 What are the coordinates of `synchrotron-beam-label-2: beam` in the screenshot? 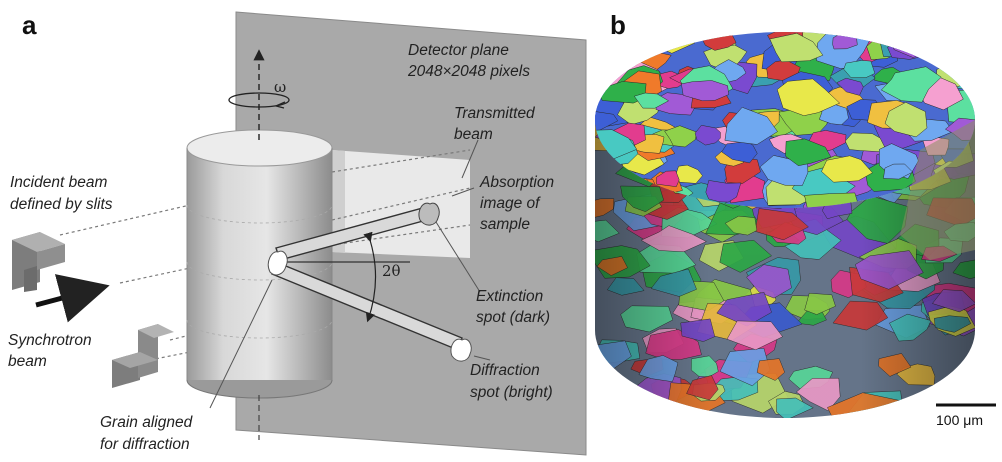 It's located at (27, 361).